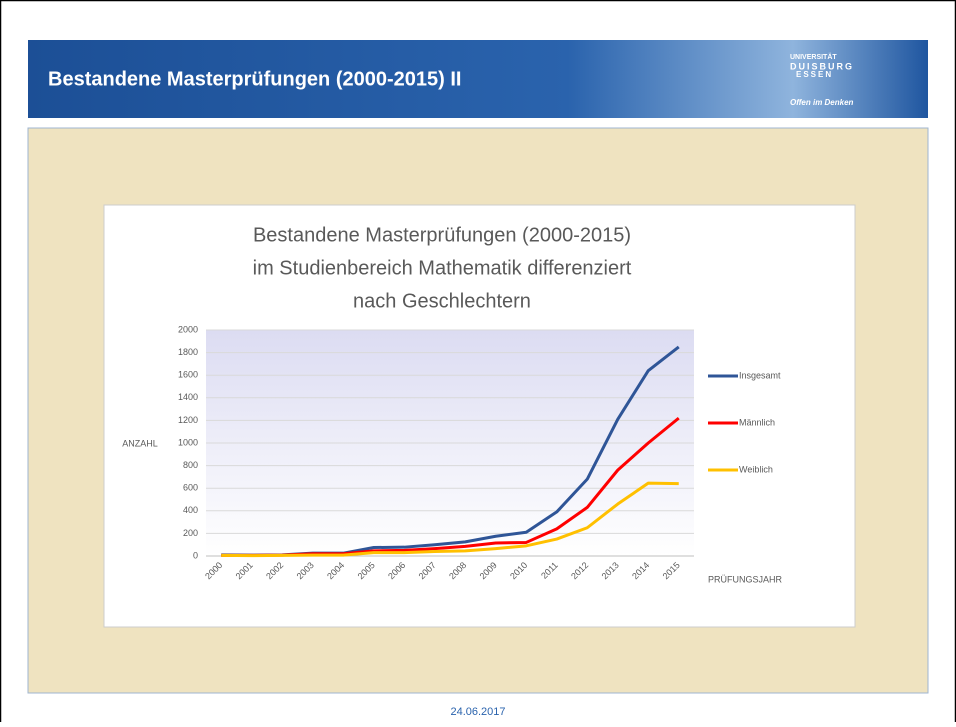  Describe the element at coordinates (190, 510) in the screenshot. I see `y-tick-label: 400` at that location.